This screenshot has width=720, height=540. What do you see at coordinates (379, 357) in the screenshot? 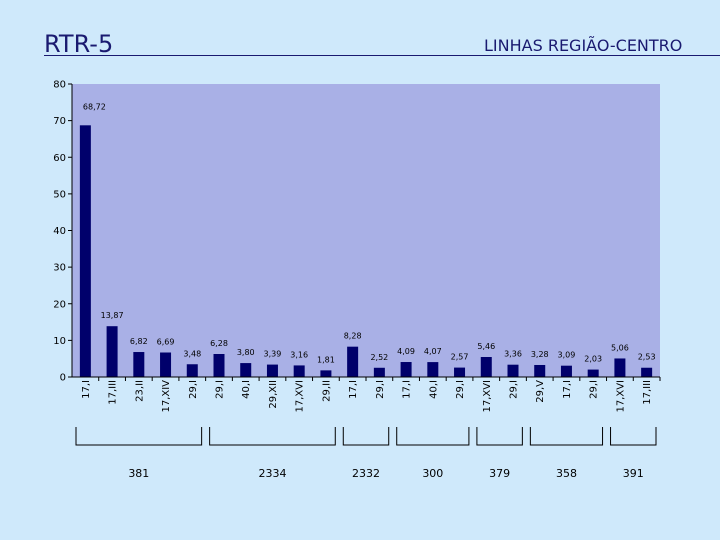
I see `value-label: 2,52` at bounding box center [379, 357].